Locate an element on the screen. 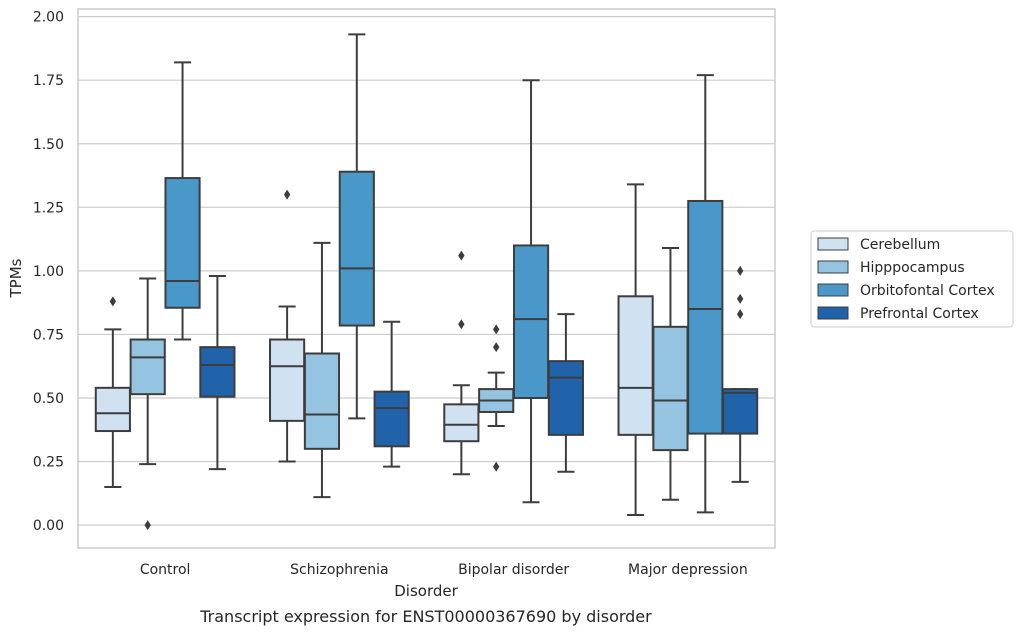 The width and height of the screenshot is (1023, 634). y-tick-label: 0.75 is located at coordinates (48, 335).